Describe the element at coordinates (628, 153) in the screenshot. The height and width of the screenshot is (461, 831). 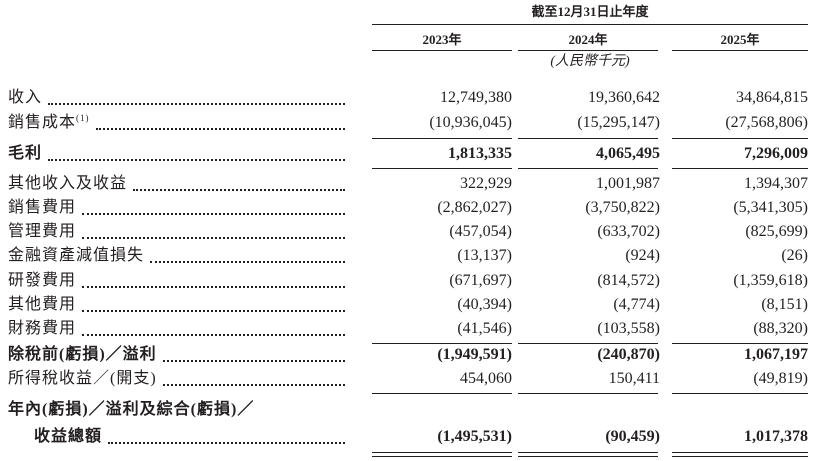
I see `cell-value: 4,065,495` at that location.